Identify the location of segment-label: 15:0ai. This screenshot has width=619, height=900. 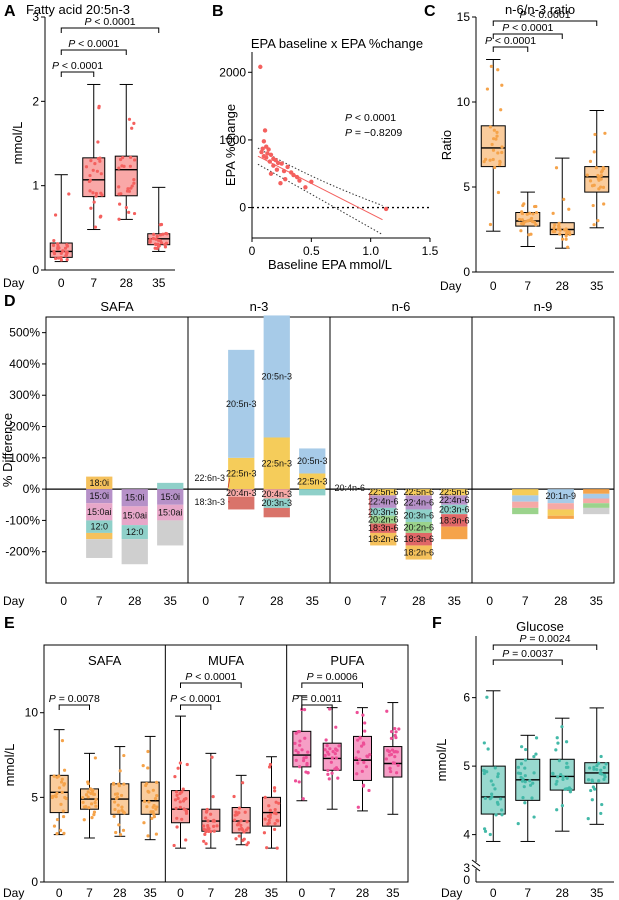
(134, 516).